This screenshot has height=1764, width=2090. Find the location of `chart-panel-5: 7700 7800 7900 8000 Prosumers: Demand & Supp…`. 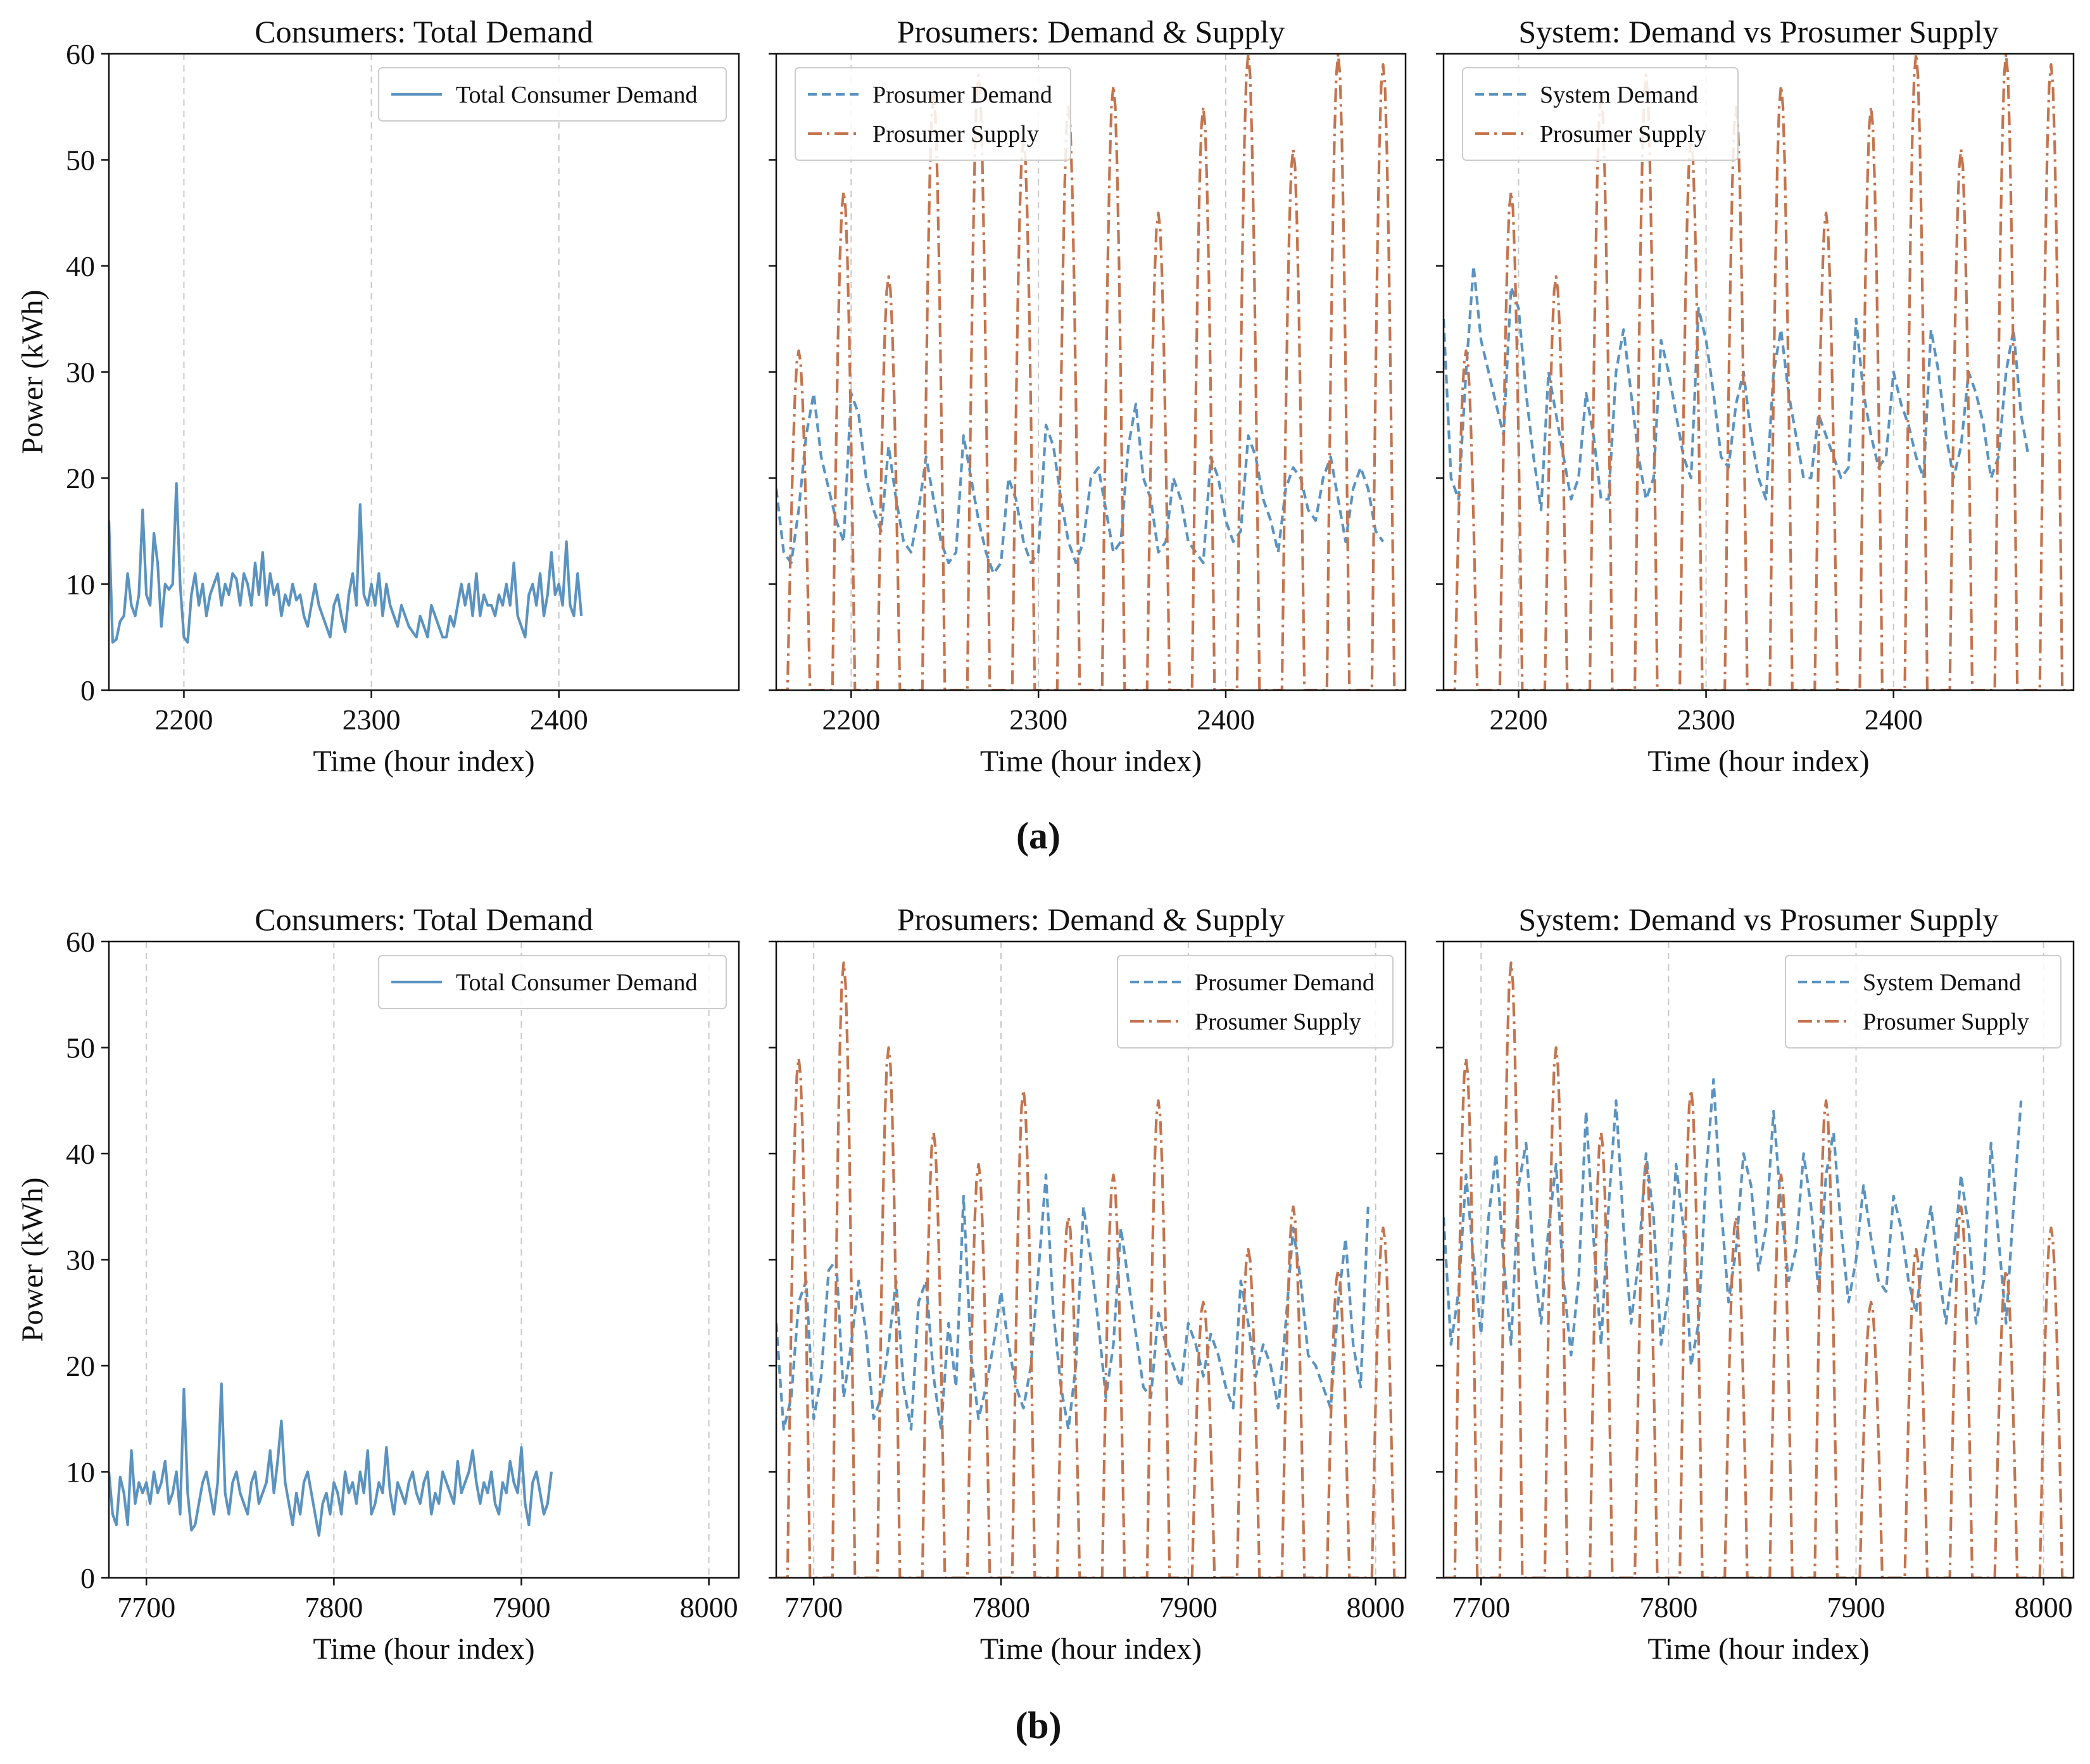

chart-panel-5: 7700 7800 7900 8000 Prosumers: Demand & Supp… is located at coordinates (1088, 1284).